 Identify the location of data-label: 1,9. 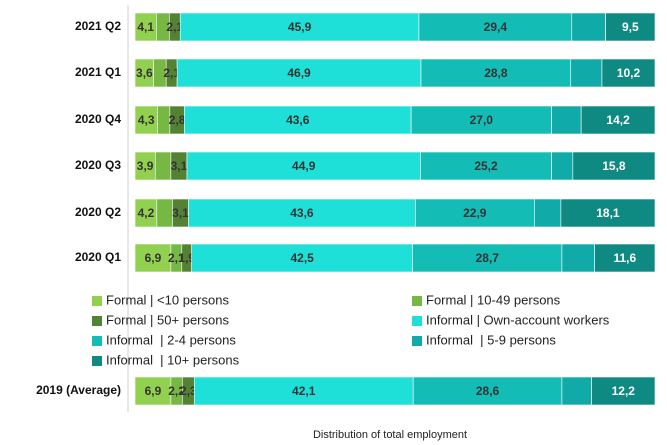
(186, 258).